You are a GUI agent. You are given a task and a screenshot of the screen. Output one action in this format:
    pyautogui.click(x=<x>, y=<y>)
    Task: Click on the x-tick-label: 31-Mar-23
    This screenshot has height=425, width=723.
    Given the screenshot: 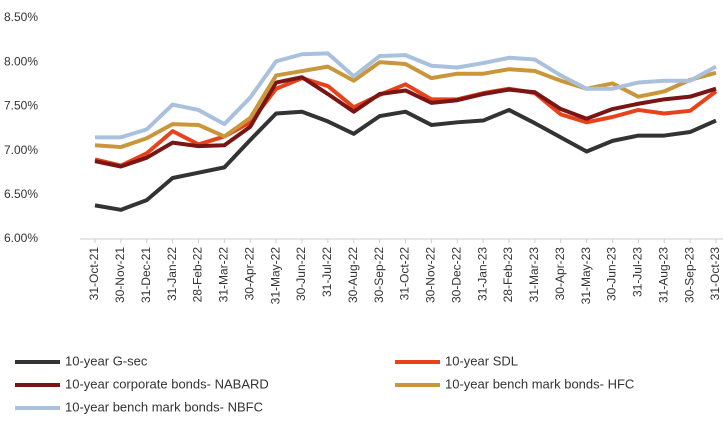 What is the action you would take?
    pyautogui.click(x=534, y=275)
    